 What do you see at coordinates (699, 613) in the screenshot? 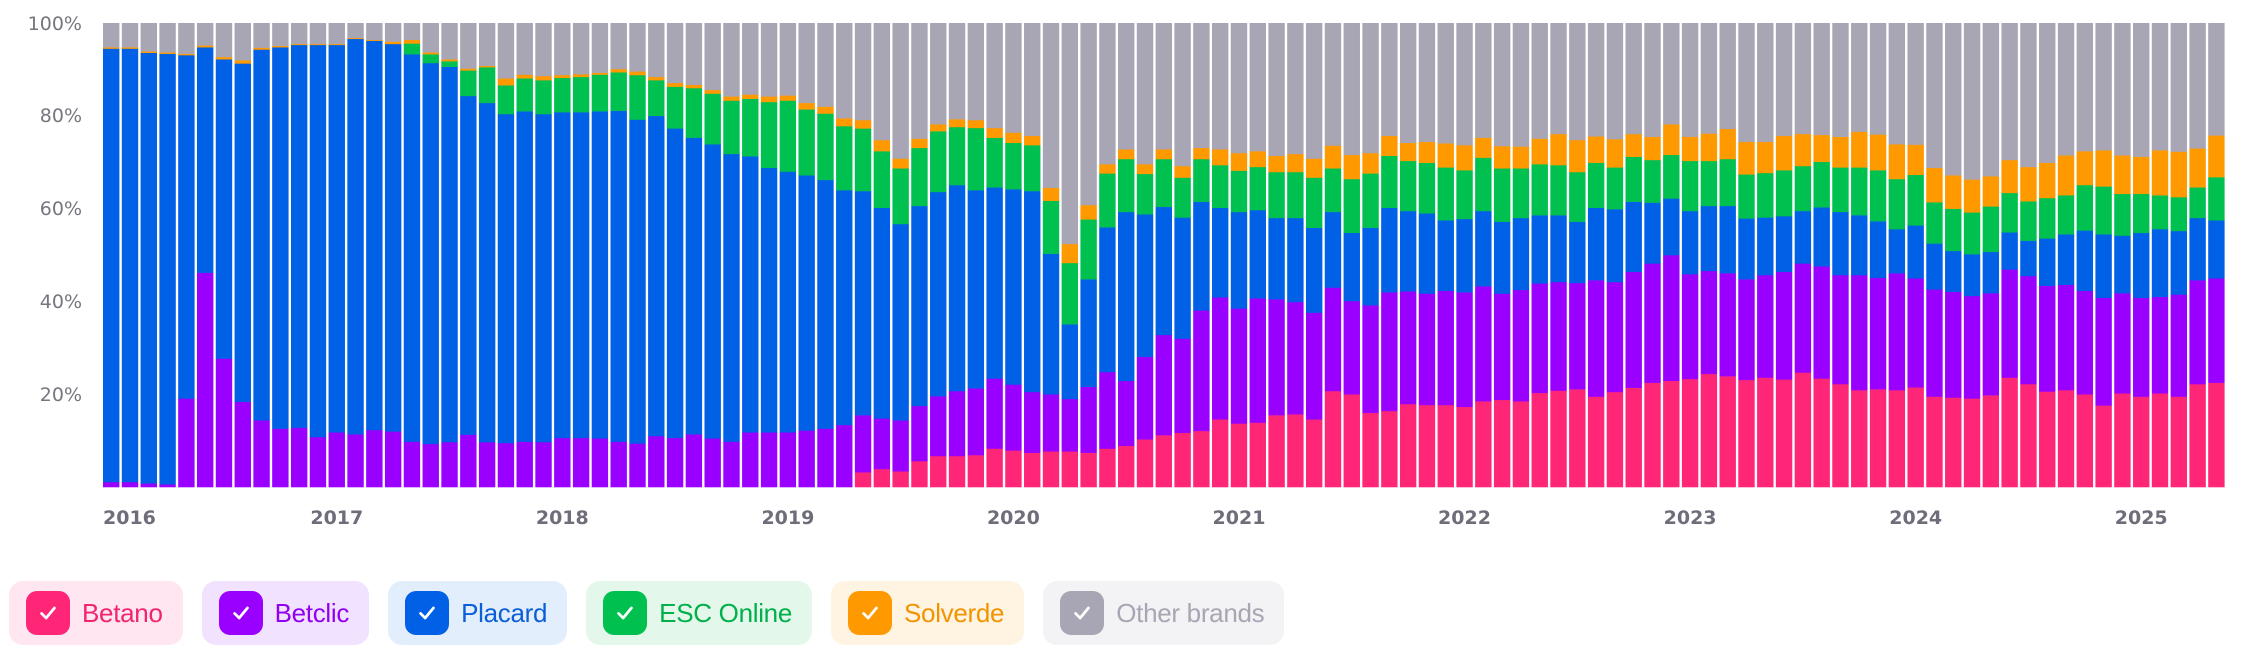
I see `legend-item-esc-online: ESC Online` at bounding box center [699, 613].